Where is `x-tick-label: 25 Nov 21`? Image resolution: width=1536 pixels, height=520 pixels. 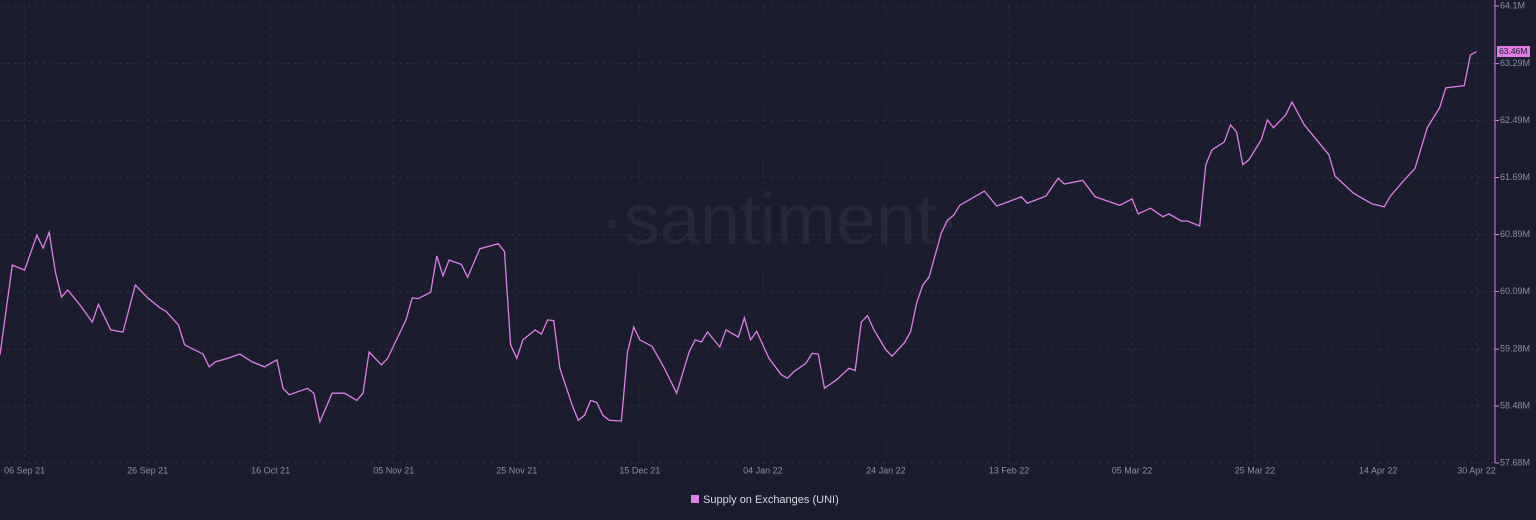
x-tick-label: 25 Nov 21 is located at coordinates (516, 470).